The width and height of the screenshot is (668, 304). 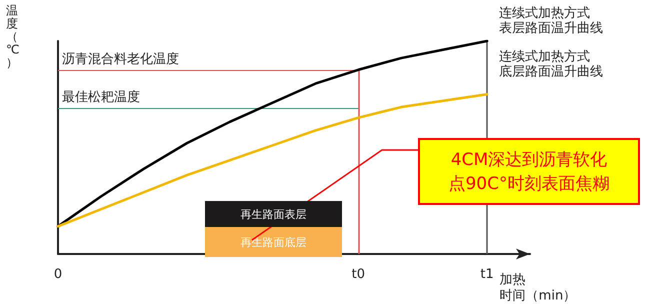 I want to click on series-label: 连续式加热方式表层路面温升曲线, so click(x=551, y=20).